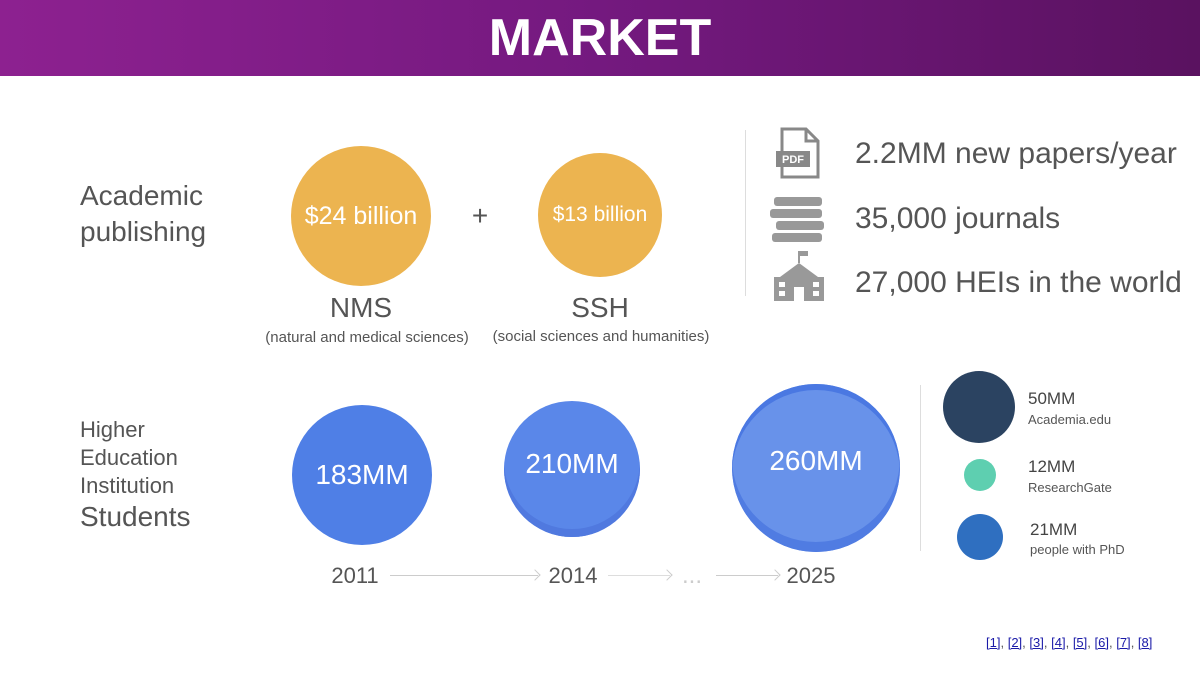  Describe the element at coordinates (811, 575) in the screenshot. I see `year-label: 2025` at that location.